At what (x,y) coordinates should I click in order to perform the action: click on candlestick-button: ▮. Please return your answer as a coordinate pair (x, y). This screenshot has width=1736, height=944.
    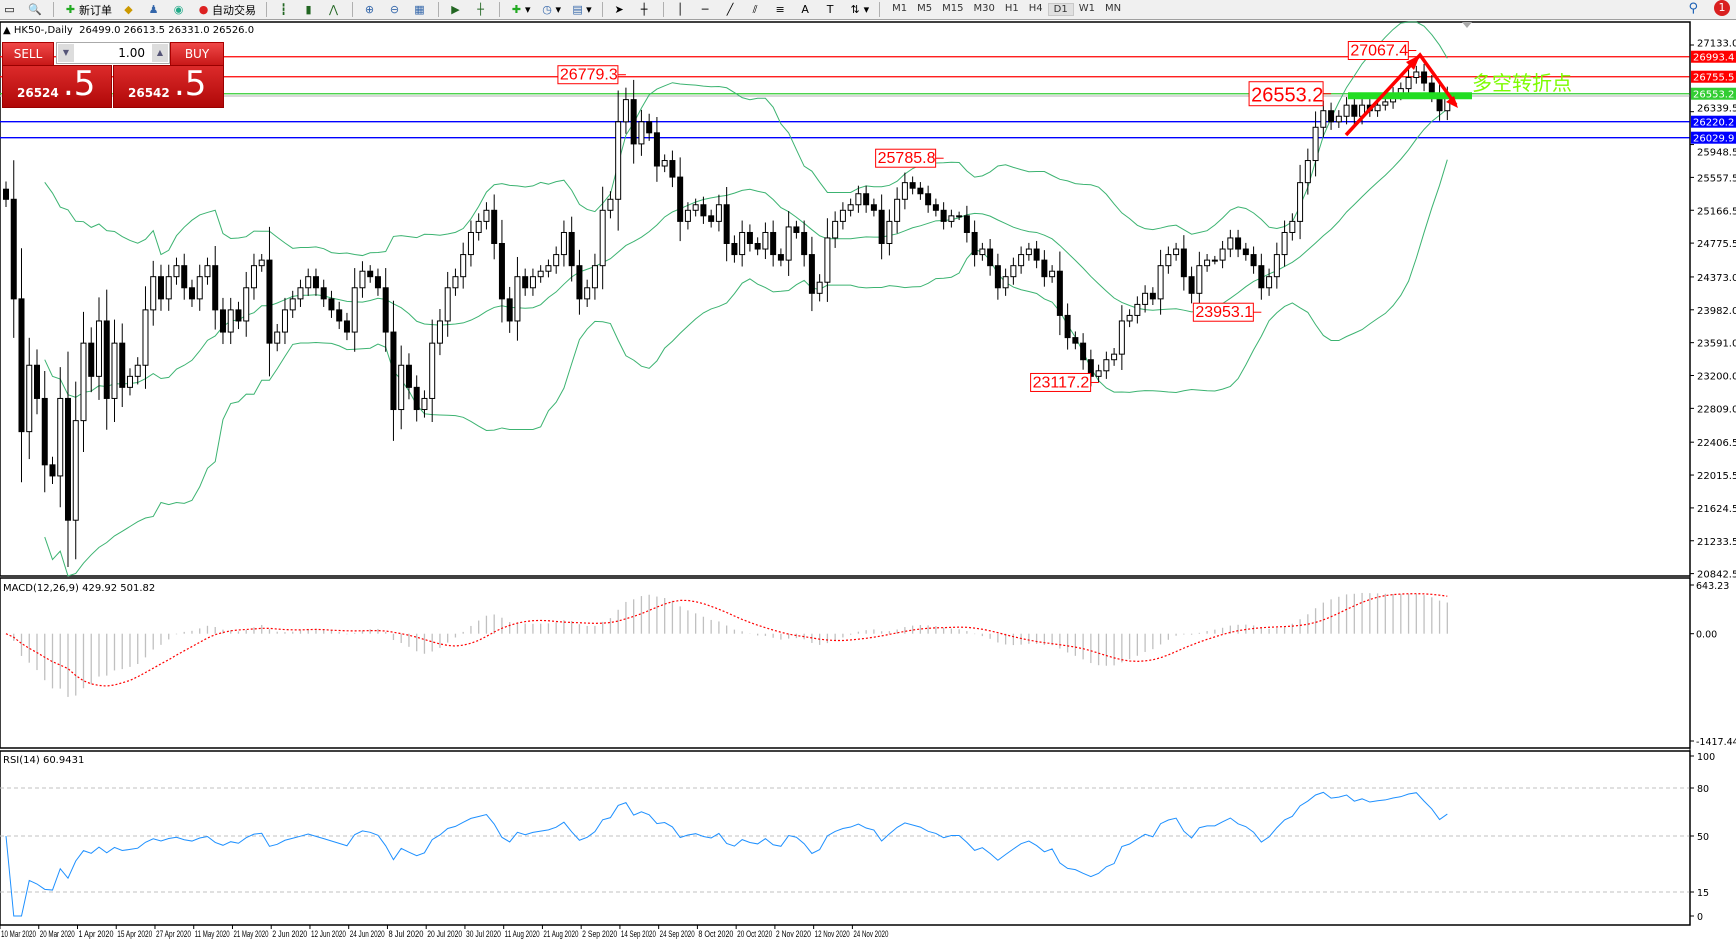
    Looking at the image, I should click on (309, 9).